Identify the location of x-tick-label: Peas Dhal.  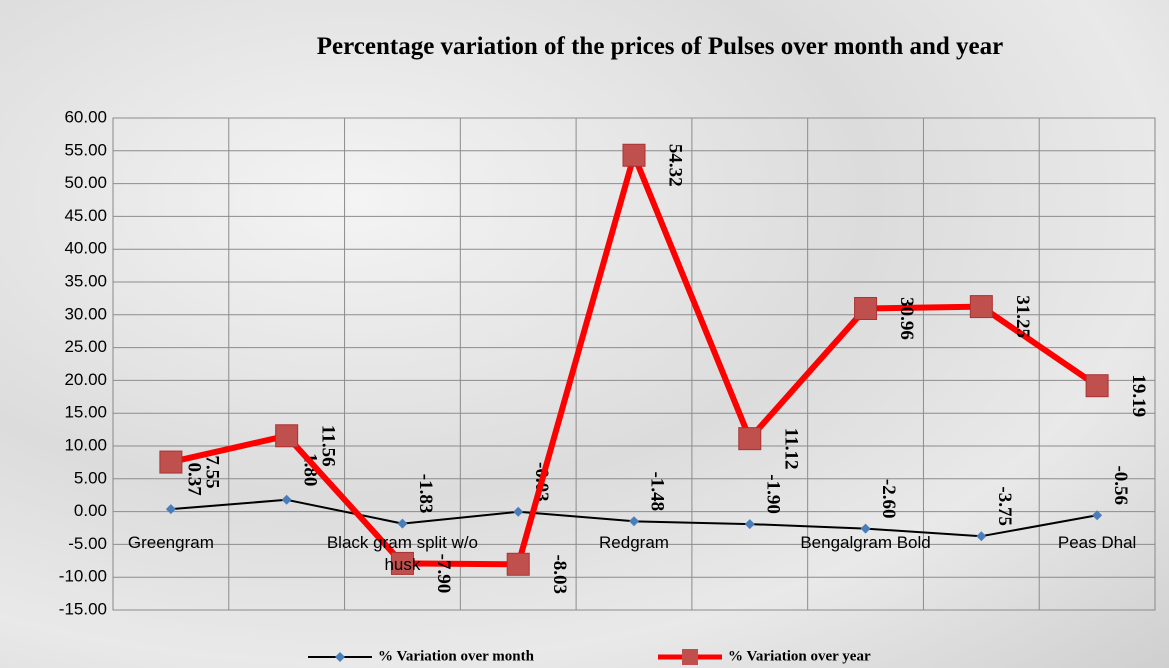
(1097, 542).